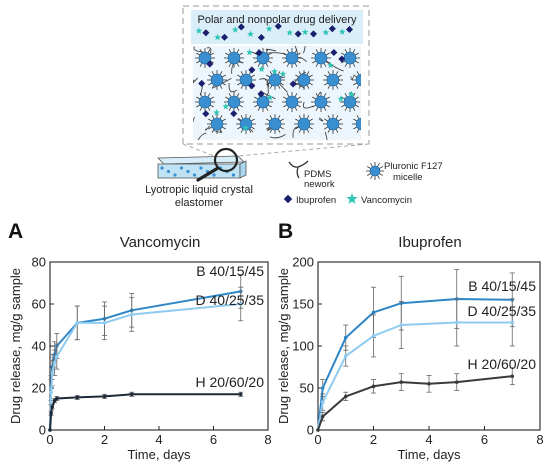 This screenshot has height=465, width=550. I want to click on y-tick-label-a: 60, so click(39, 304).